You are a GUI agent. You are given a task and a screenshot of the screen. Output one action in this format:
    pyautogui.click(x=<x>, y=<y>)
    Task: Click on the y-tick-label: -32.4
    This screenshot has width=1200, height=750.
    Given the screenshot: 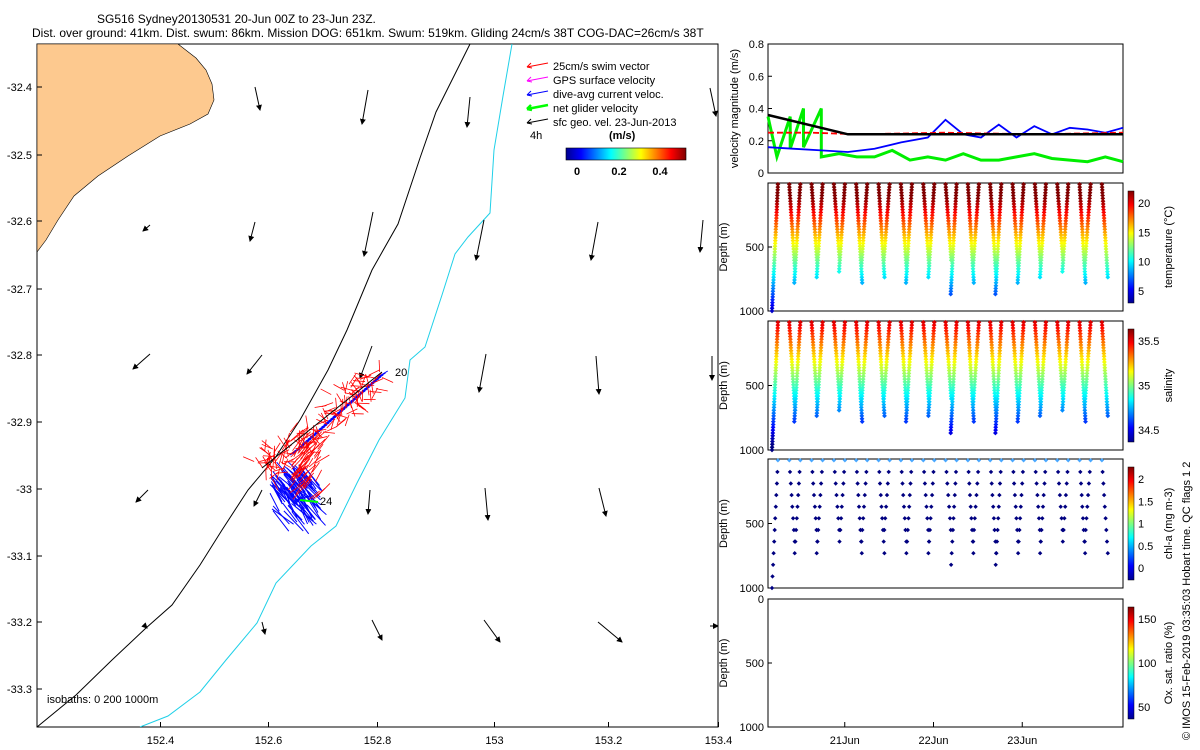 What is the action you would take?
    pyautogui.click(x=19, y=88)
    